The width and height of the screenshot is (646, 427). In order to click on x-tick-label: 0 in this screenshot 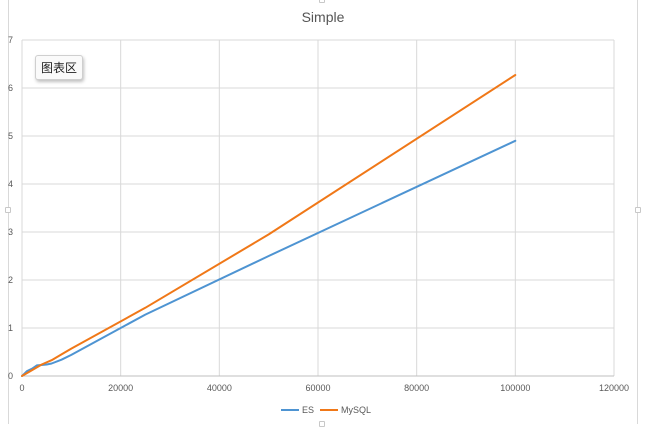, I will do `click(21, 388)`.